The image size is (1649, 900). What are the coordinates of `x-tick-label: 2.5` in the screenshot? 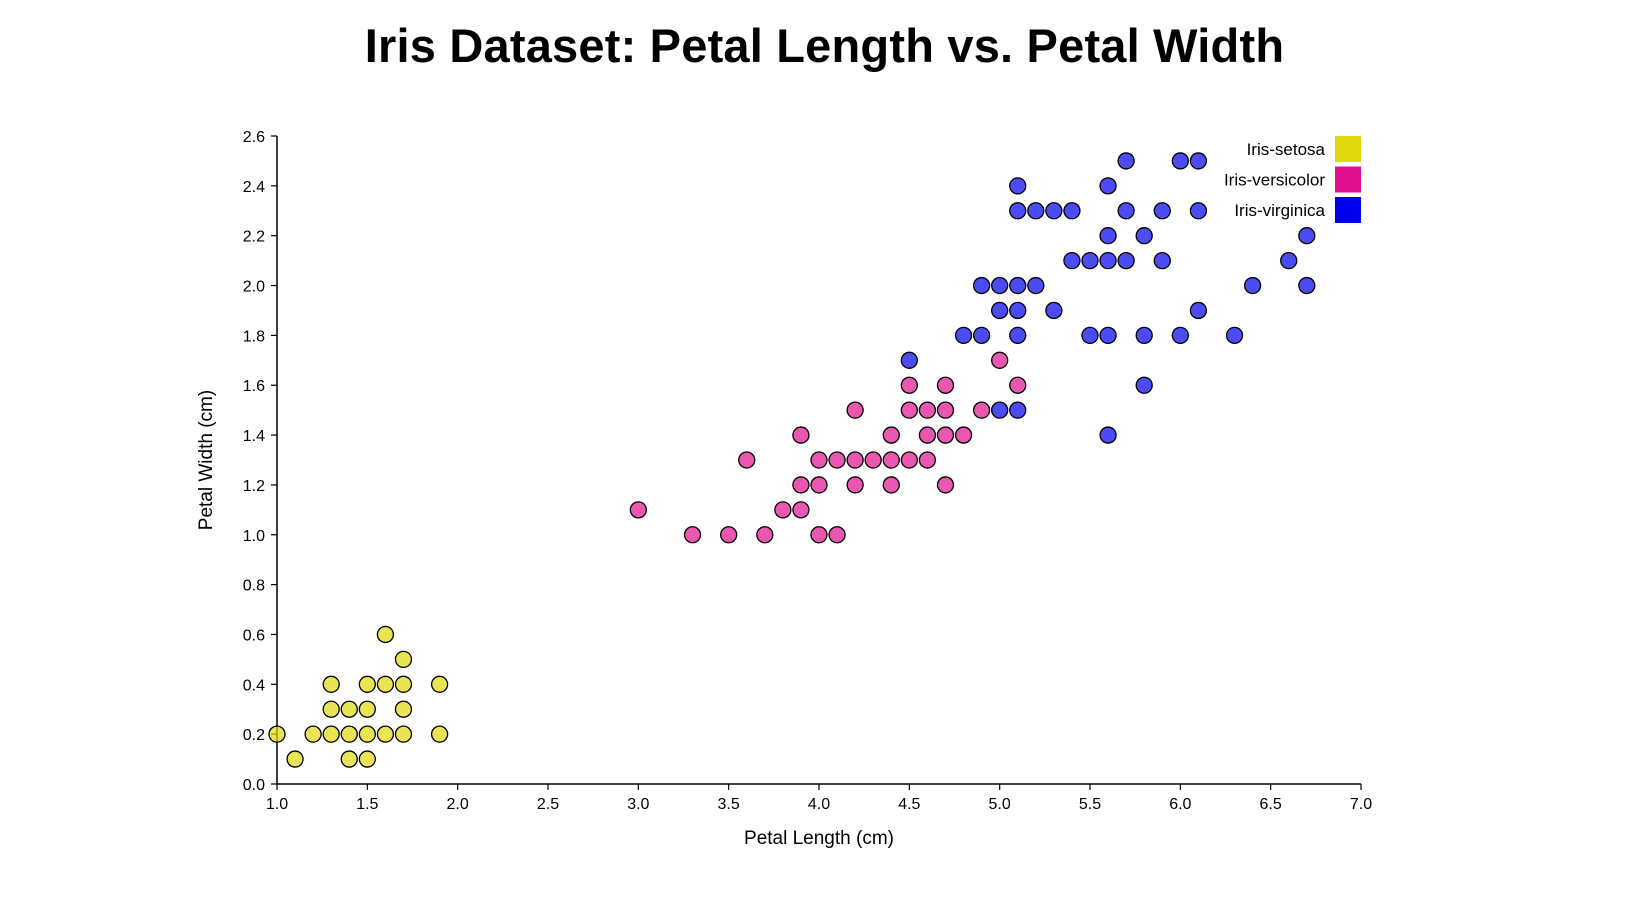 It's located at (548, 804).